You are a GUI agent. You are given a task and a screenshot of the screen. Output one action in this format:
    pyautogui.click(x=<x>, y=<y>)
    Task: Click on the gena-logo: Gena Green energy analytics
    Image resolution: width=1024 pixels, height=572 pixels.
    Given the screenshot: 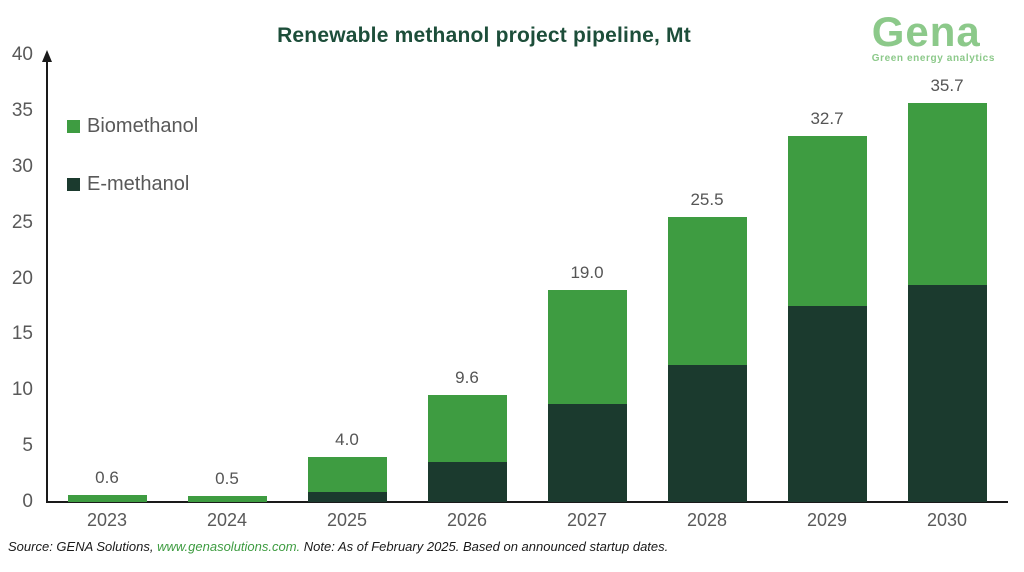 What is the action you would take?
    pyautogui.click(x=933, y=36)
    